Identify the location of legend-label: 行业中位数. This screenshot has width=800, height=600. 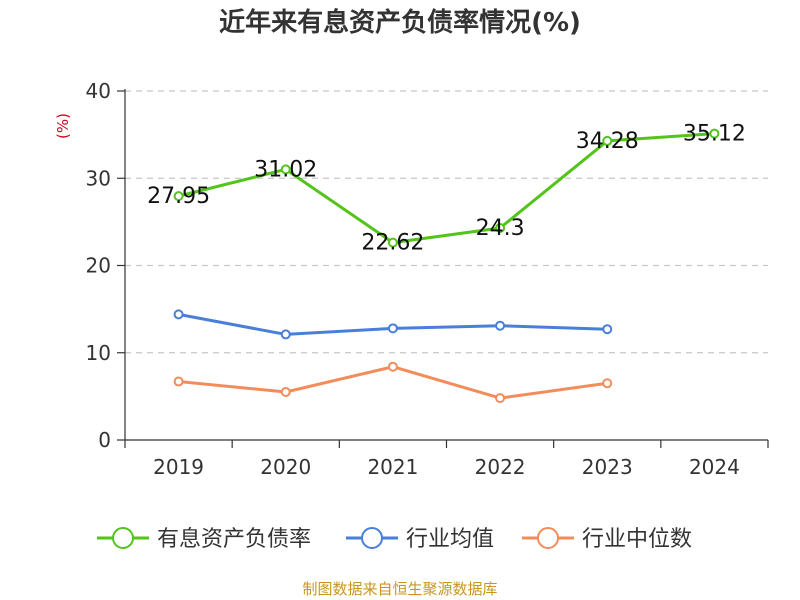
(637, 539).